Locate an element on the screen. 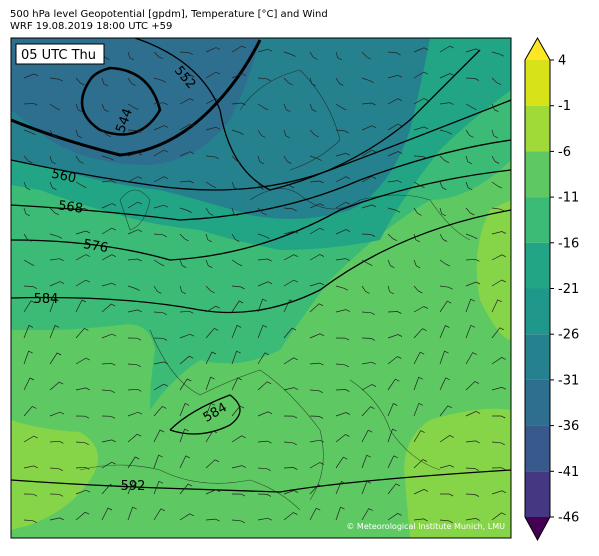 The height and width of the screenshot is (556, 599). contour-label: 560 is located at coordinates (63, 177).